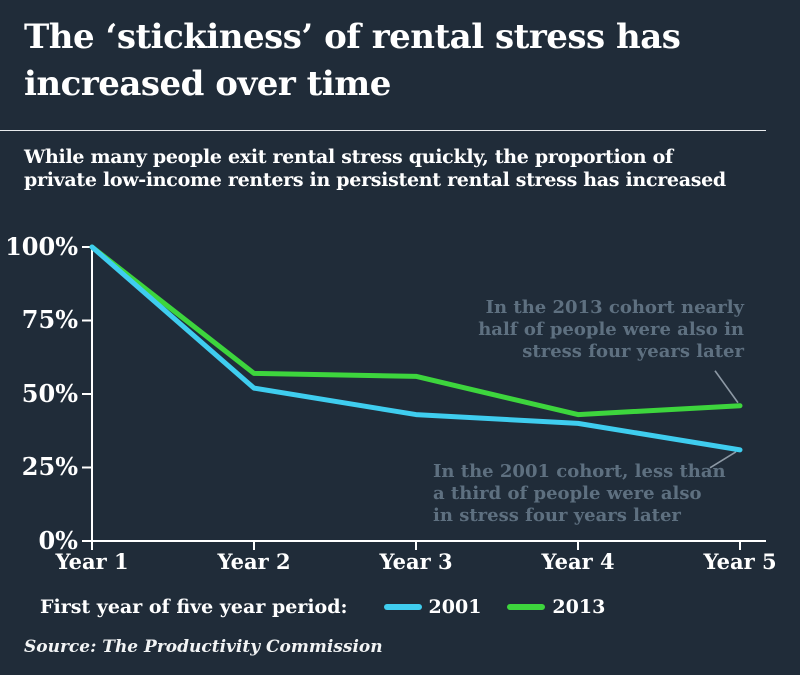  I want to click on x-axis-label-year3: Year 3, so click(416, 561).